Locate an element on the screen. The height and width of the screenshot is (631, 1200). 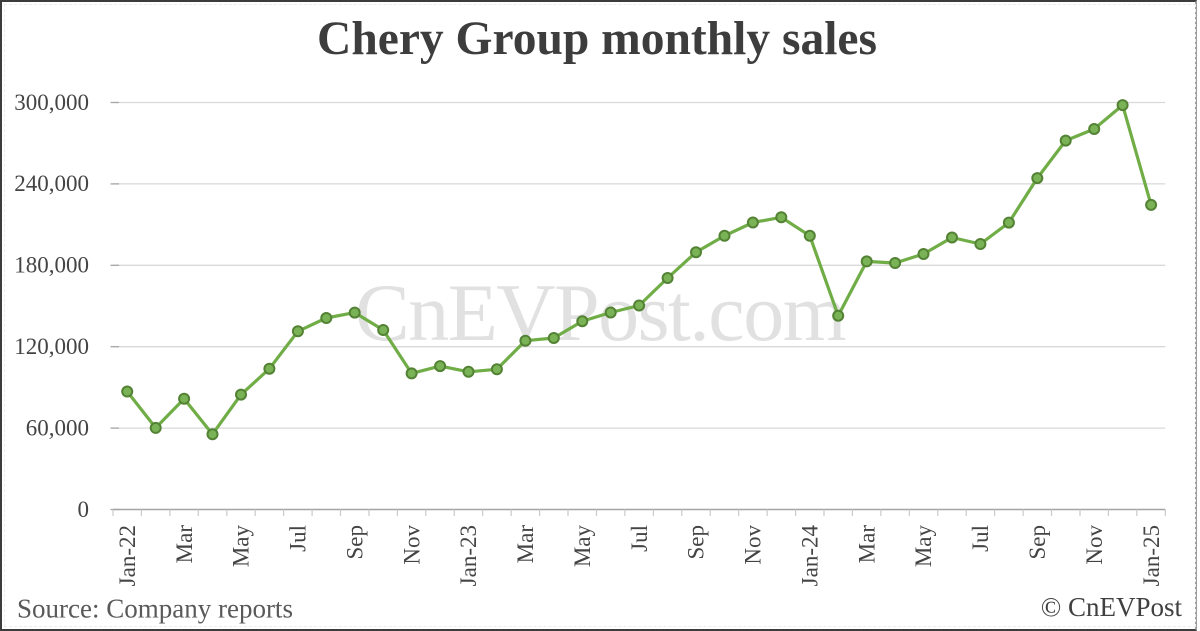
svg-text: Chery Group monthly sales is located at coordinates (597, 39).